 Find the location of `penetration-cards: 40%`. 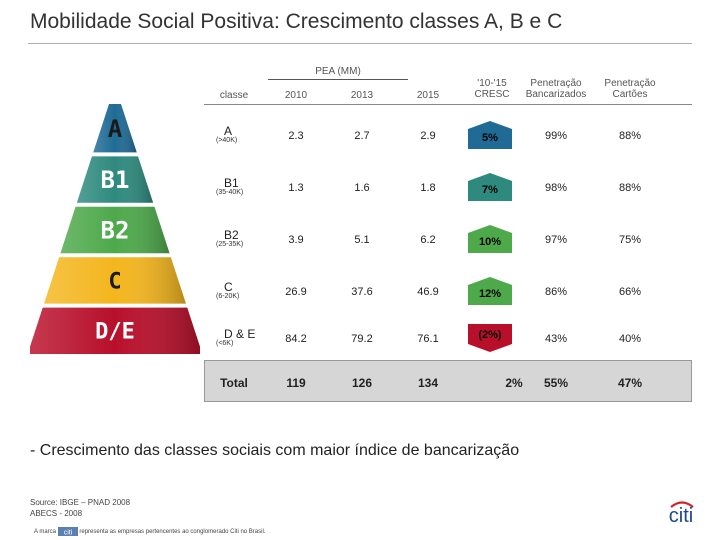

penetration-cards: 40% is located at coordinates (630, 339).